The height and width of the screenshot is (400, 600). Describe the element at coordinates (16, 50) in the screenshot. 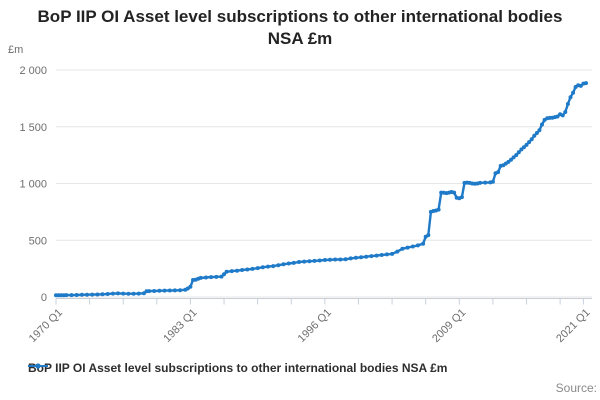

I see `y-axis-unit-label: £m` at that location.